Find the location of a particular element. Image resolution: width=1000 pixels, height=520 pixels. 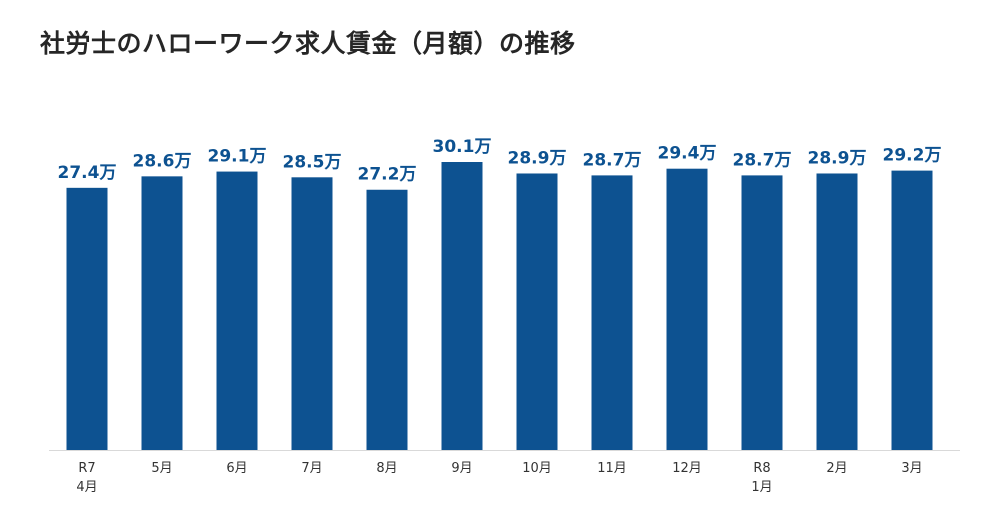

x-tick-label: 2月 is located at coordinates (836, 468).